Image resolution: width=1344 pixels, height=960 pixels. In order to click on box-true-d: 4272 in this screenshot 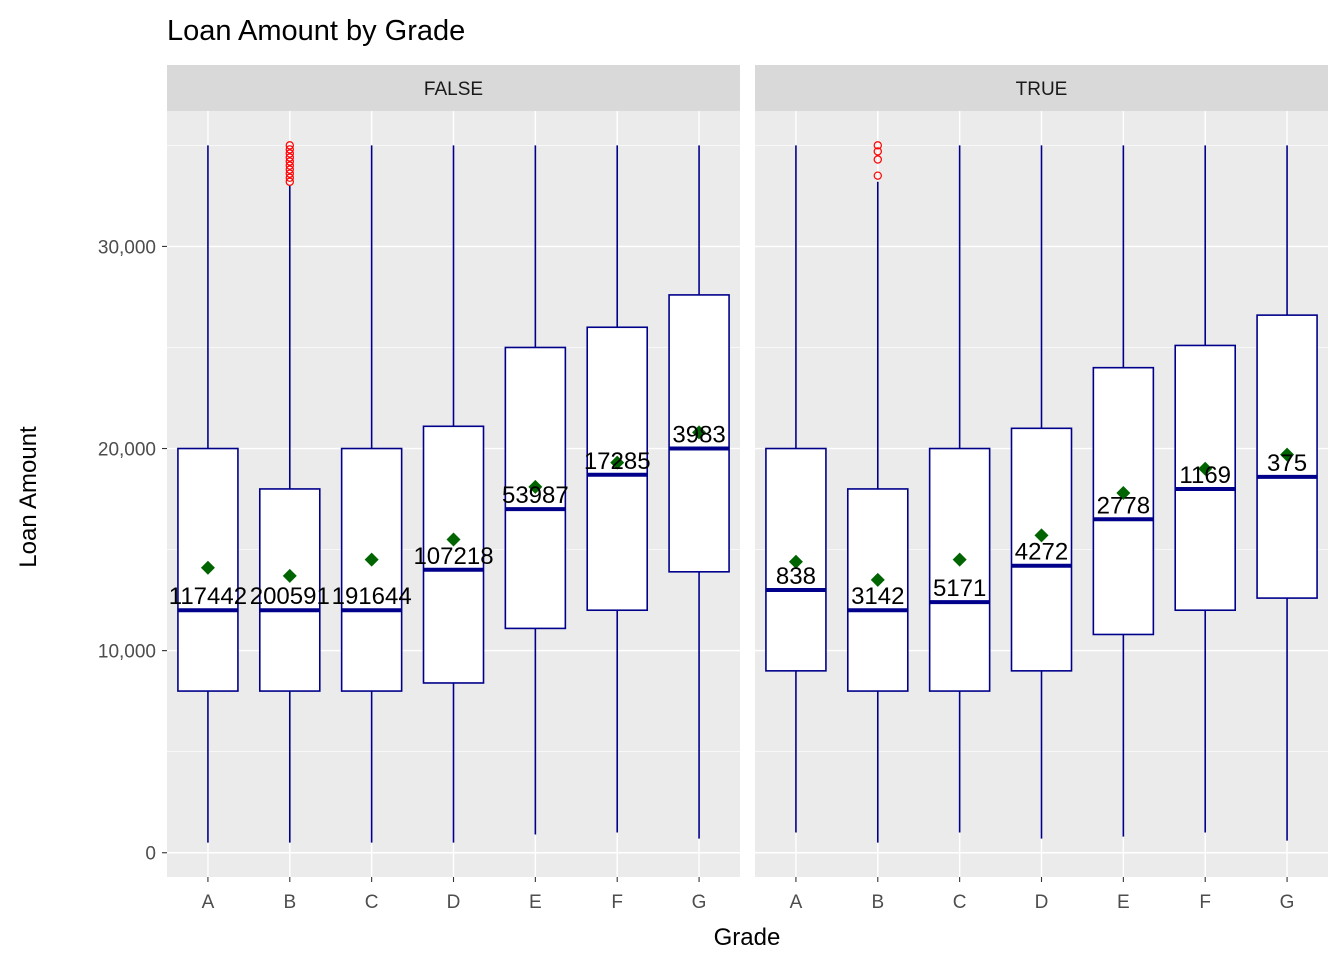, I will do `click(1041, 492)`.